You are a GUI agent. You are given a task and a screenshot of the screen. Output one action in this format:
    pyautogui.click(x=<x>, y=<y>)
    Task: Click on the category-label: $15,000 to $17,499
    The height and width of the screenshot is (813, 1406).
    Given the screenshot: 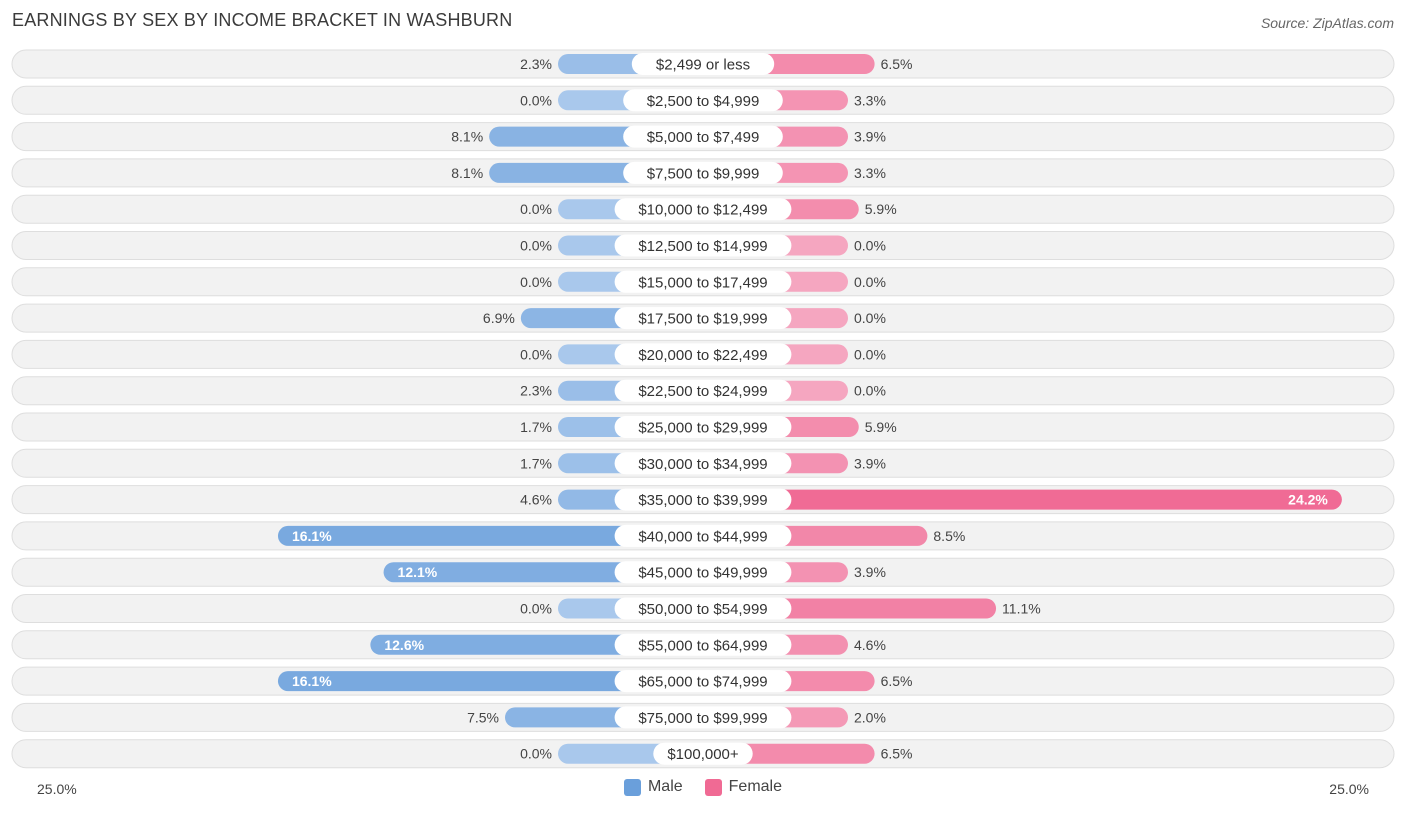 What is the action you would take?
    pyautogui.click(x=702, y=282)
    